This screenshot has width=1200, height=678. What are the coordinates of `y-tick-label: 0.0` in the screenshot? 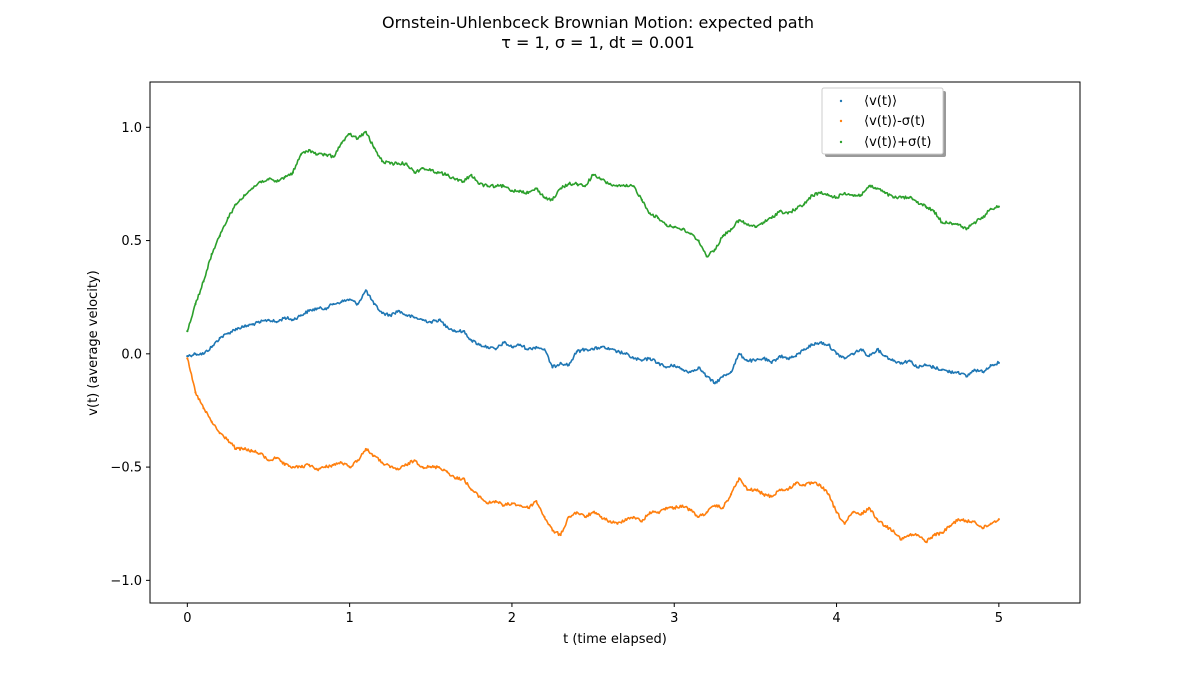 It's located at (131, 354).